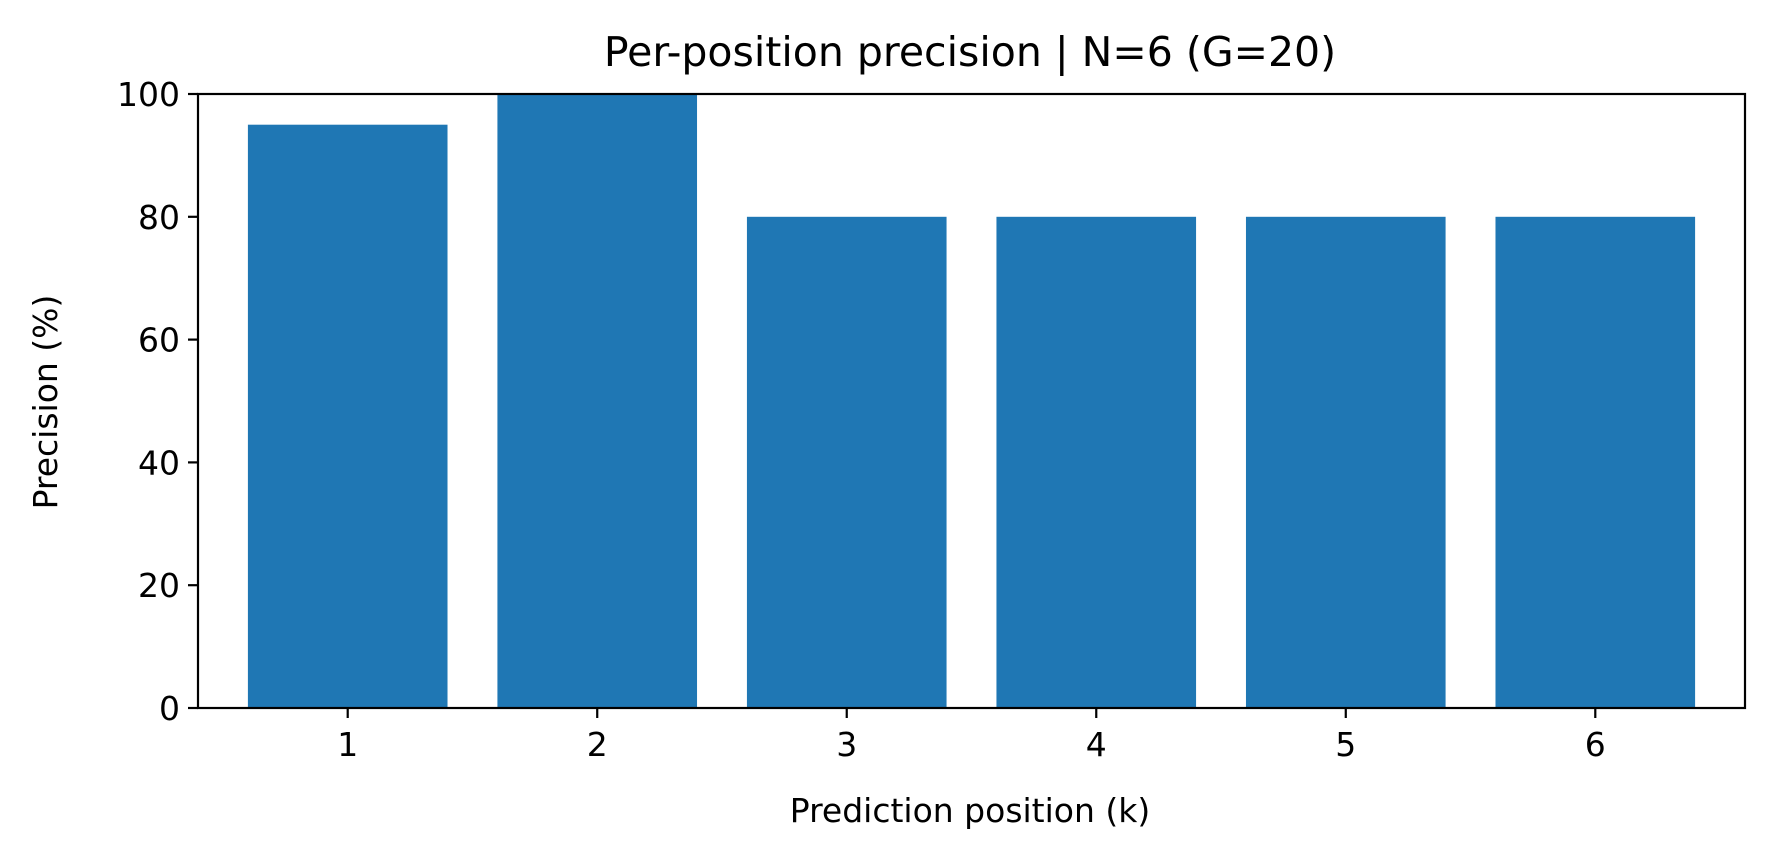 This screenshot has width=1770, height=866. I want to click on x-tick-label: 4, so click(1096, 744).